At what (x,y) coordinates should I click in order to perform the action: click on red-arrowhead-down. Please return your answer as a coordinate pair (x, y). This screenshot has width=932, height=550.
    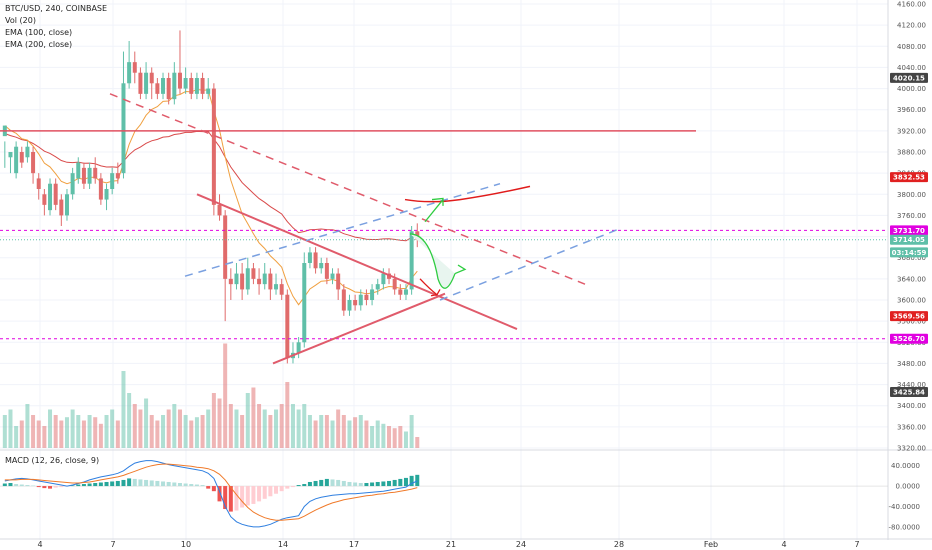
    Looking at the image, I should click on (435, 293).